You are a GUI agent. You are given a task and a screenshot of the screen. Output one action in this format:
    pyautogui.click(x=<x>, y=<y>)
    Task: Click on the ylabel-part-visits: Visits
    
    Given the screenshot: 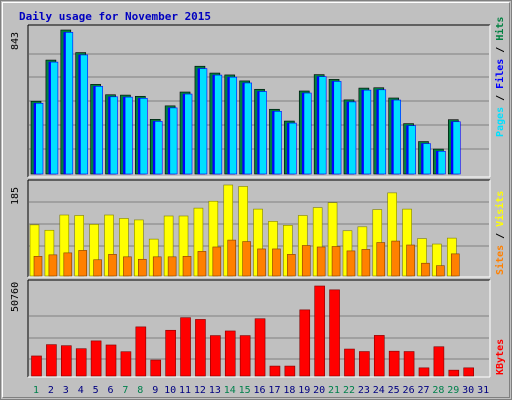 What is the action you would take?
    pyautogui.click(x=500, y=209)
    